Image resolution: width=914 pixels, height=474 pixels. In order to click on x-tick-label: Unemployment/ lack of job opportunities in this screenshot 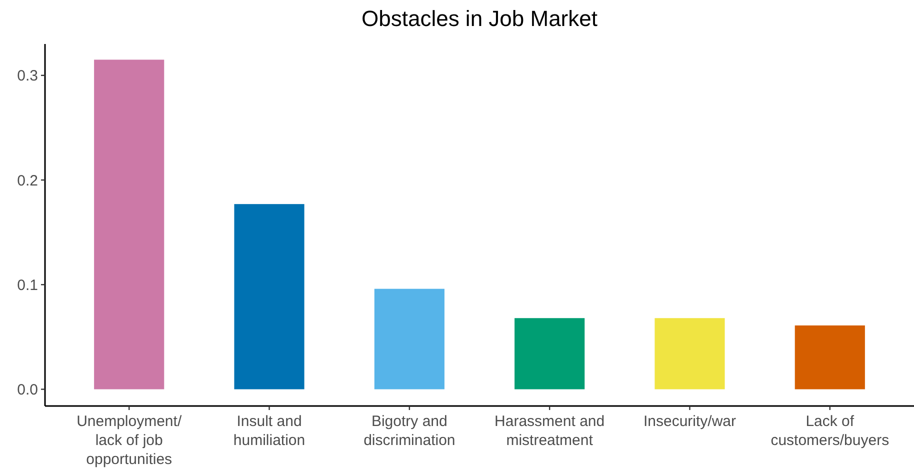, I will do `click(129, 440)`.